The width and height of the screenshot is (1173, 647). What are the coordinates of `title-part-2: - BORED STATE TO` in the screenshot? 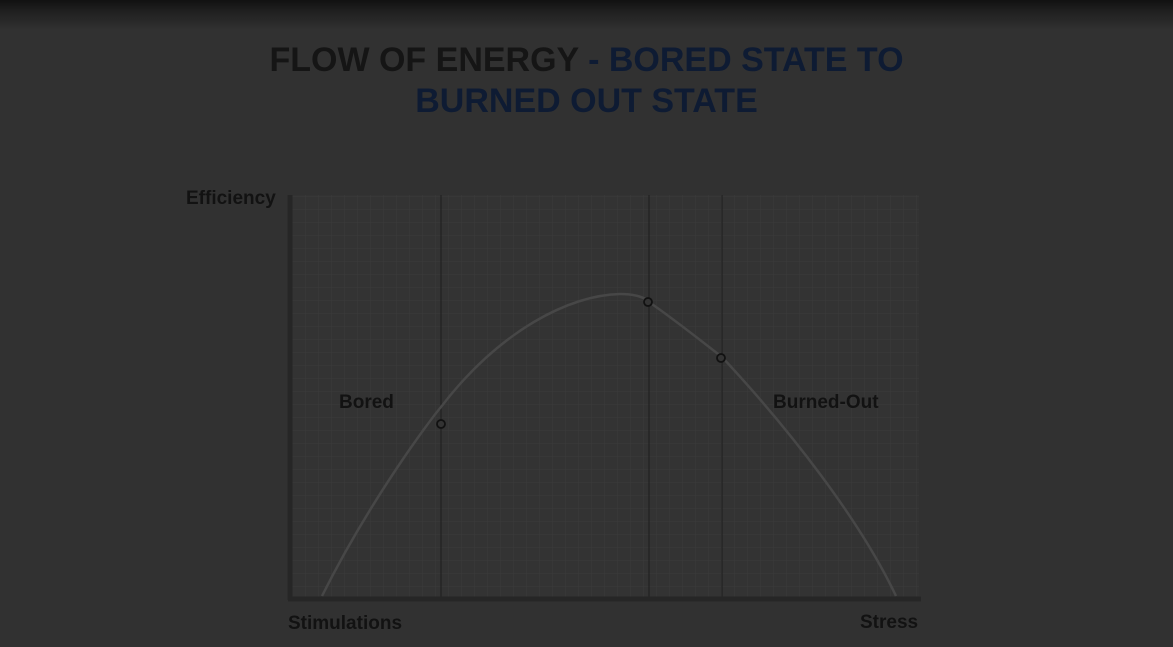 It's located at (741, 60).